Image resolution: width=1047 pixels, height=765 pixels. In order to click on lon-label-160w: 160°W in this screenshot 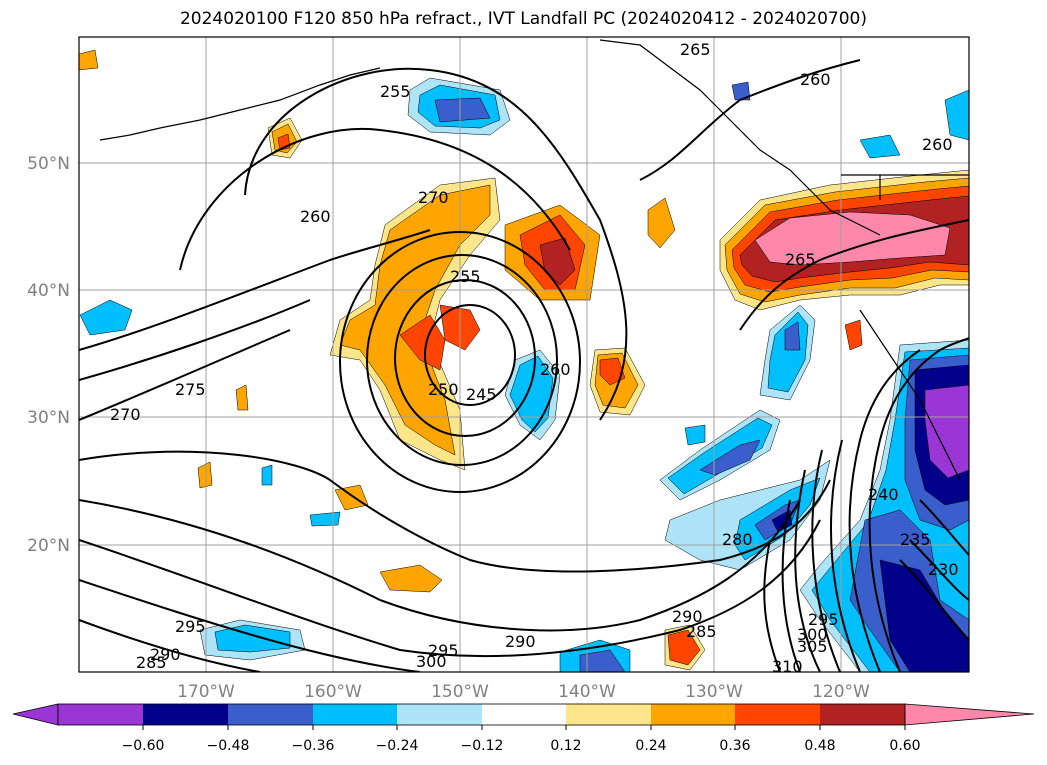, I will do `click(333, 692)`.